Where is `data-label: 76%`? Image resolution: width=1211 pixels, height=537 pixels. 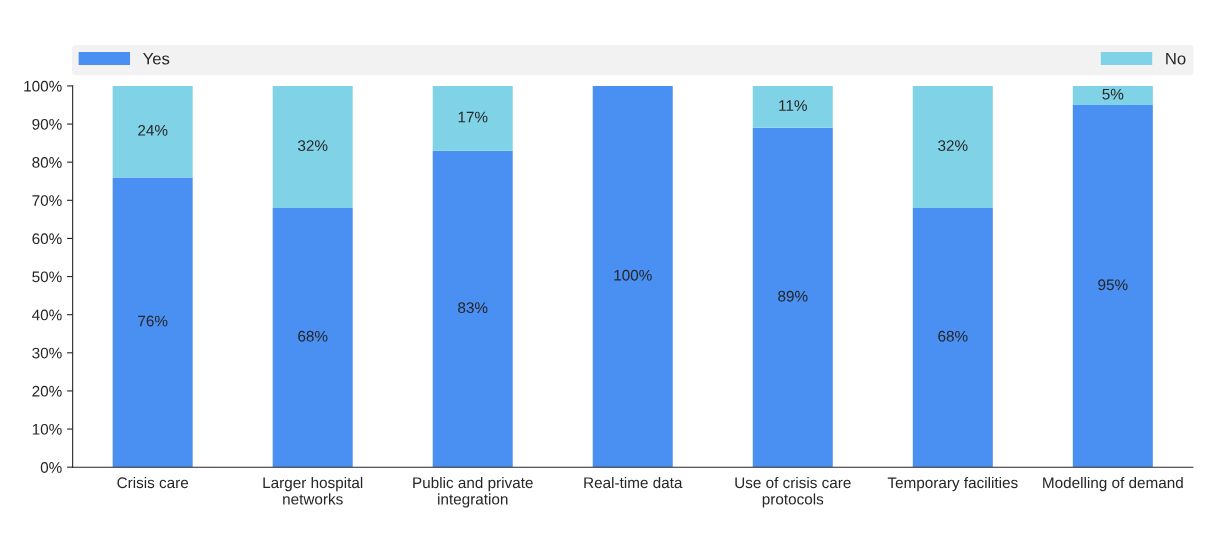
data-label: 76% is located at coordinates (153, 321).